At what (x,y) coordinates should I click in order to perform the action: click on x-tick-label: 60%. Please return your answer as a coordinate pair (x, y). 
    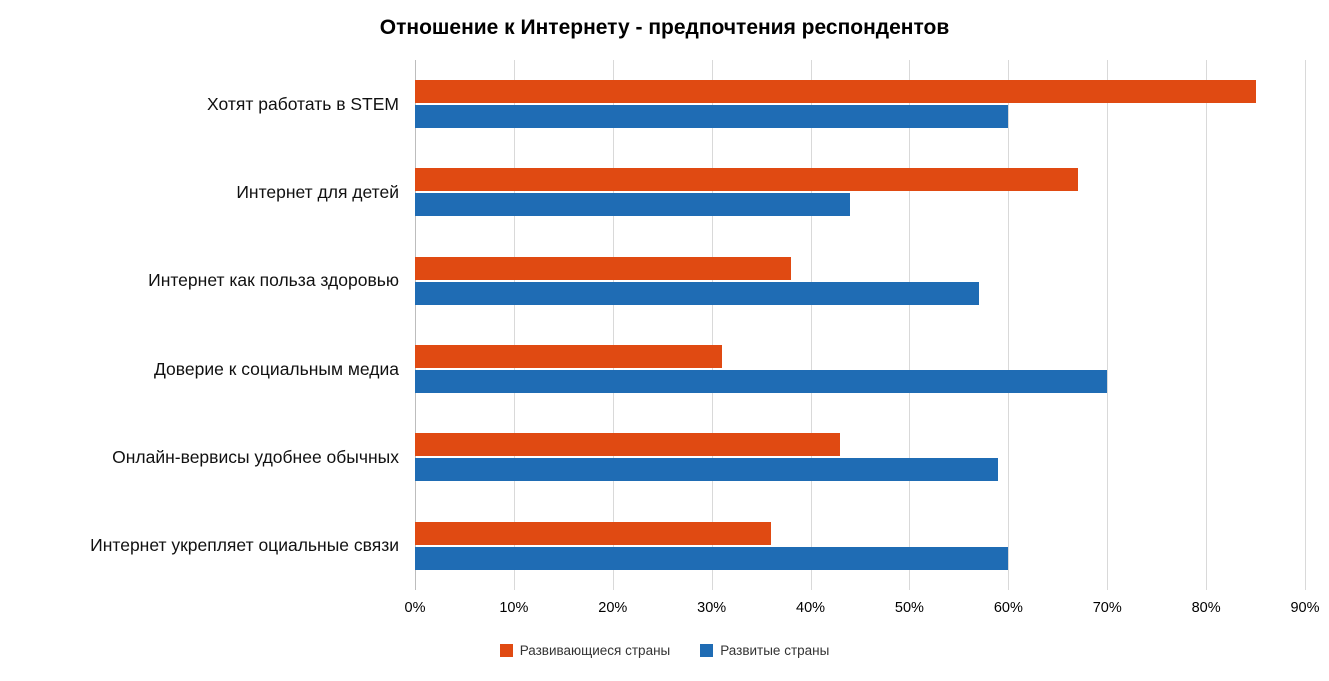
    Looking at the image, I should click on (1008, 608).